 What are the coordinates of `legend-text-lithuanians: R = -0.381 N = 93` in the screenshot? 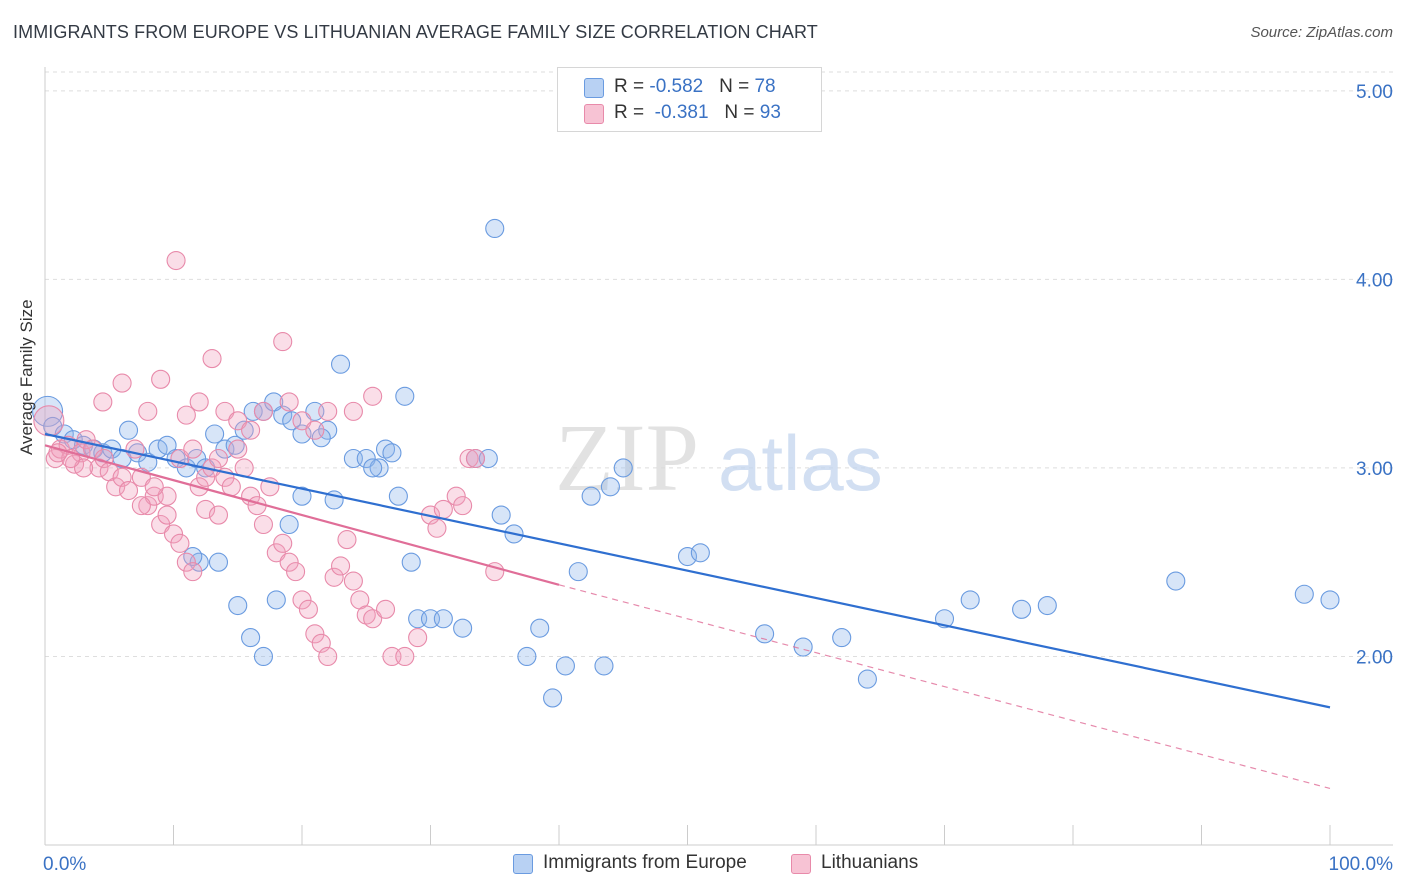 It's located at (697, 113).